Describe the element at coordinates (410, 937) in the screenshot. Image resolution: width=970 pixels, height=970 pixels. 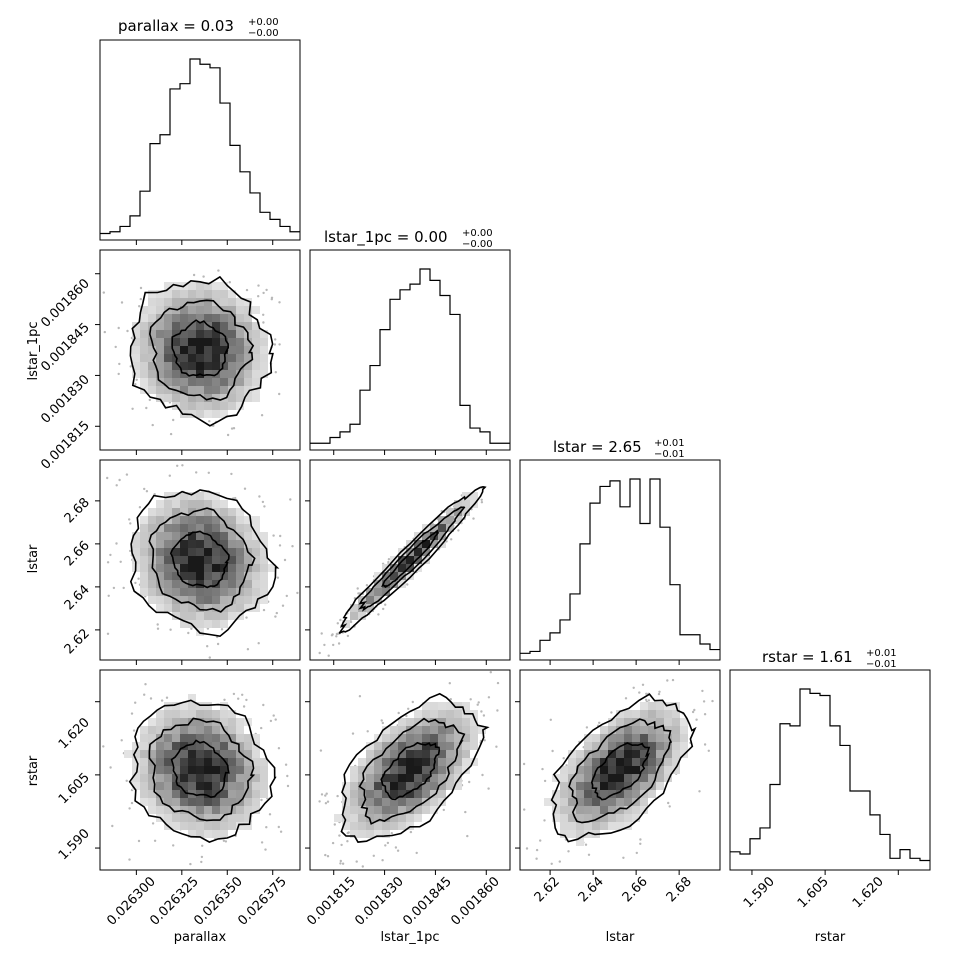
I see `xlabel-lstar-1pc: lstar_1pc` at that location.